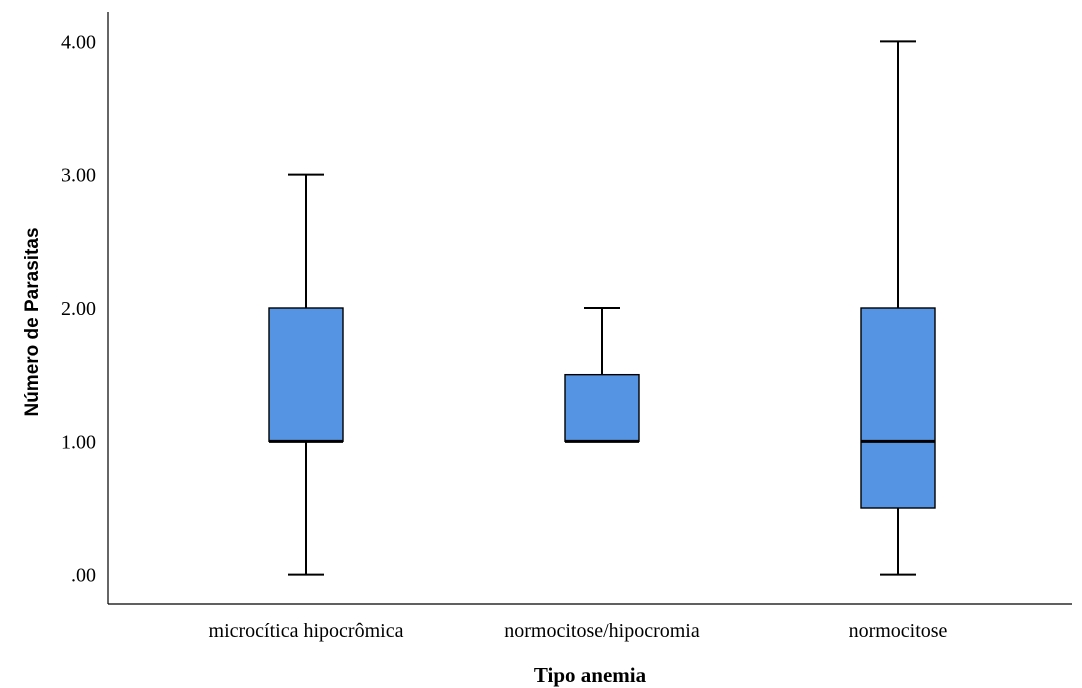 Image resolution: width=1082 pixels, height=688 pixels. Describe the element at coordinates (78, 42) in the screenshot. I see `y-tick-label: 4.00` at that location.